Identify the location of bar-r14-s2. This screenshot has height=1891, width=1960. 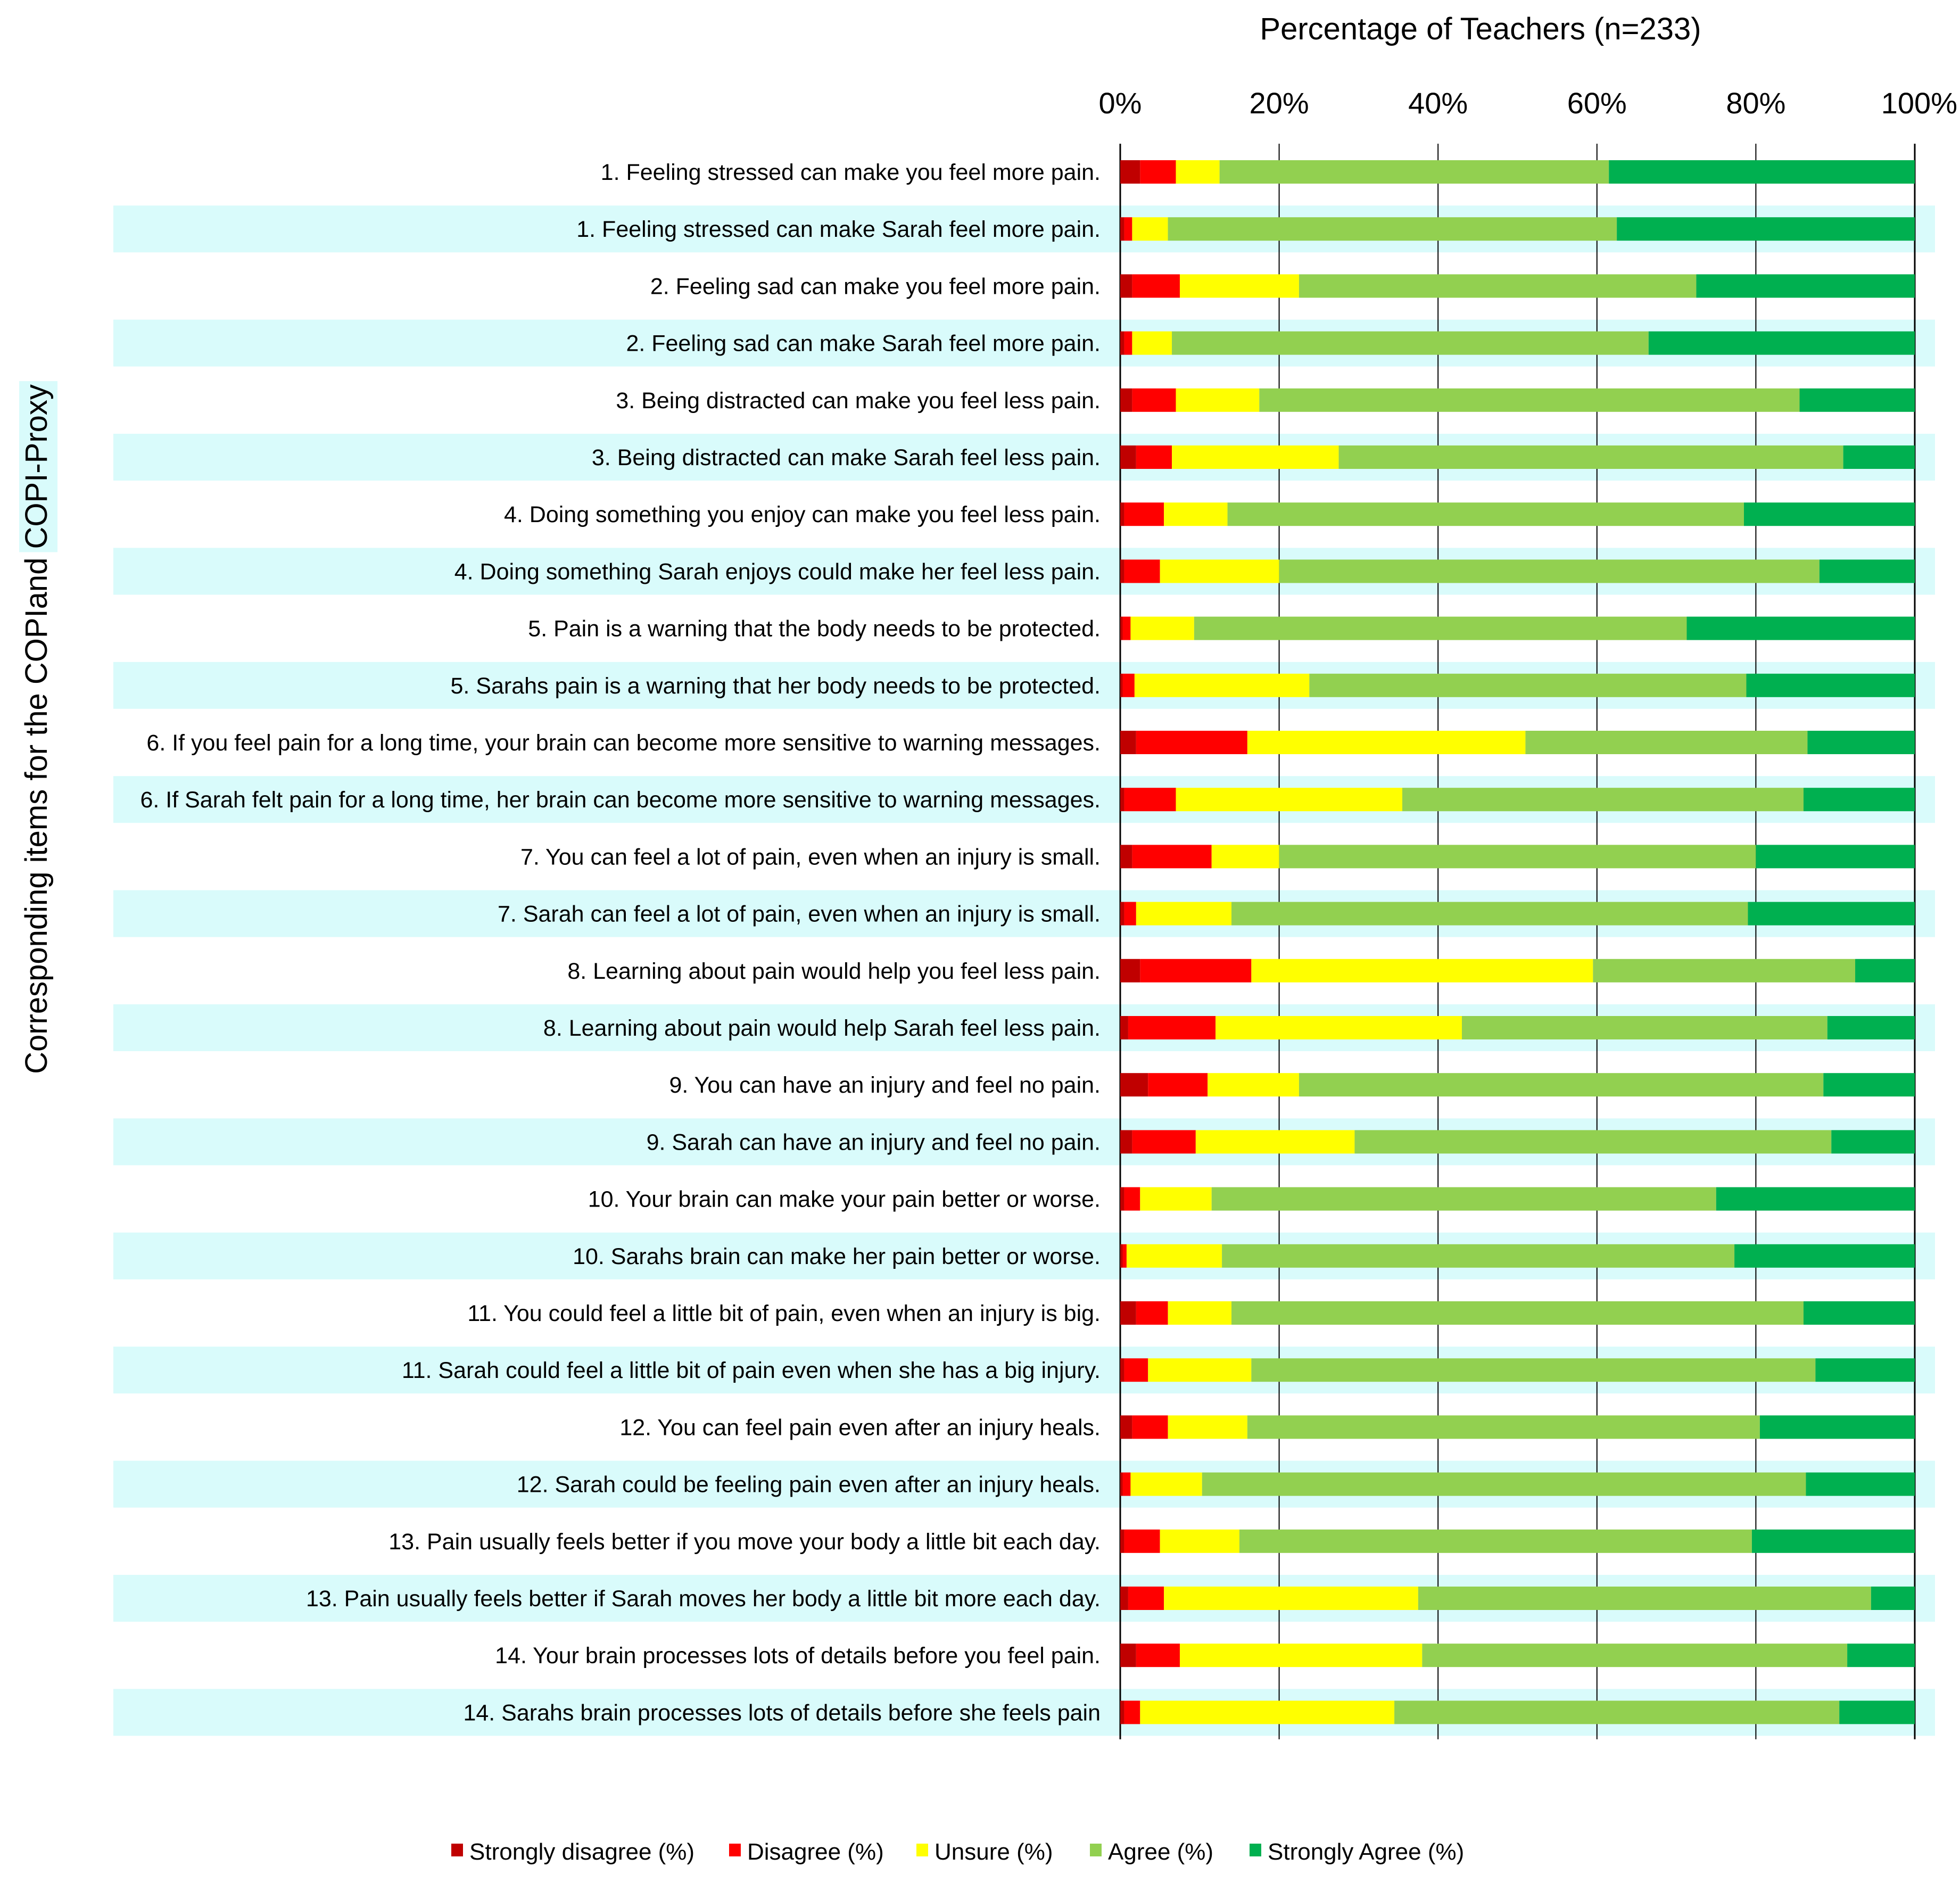
(1130, 914).